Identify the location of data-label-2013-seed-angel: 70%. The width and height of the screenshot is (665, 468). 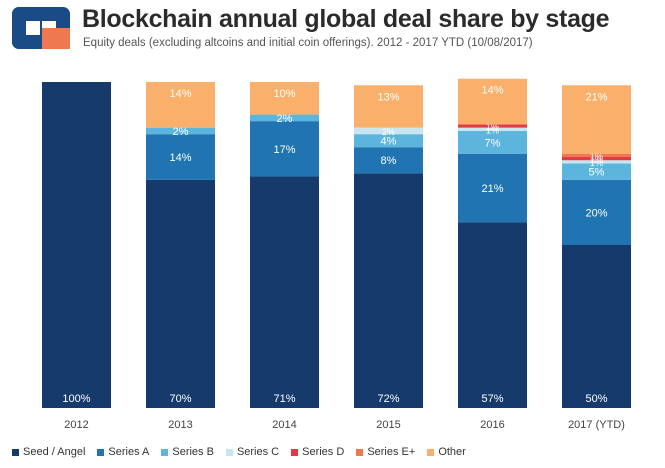
(180, 399).